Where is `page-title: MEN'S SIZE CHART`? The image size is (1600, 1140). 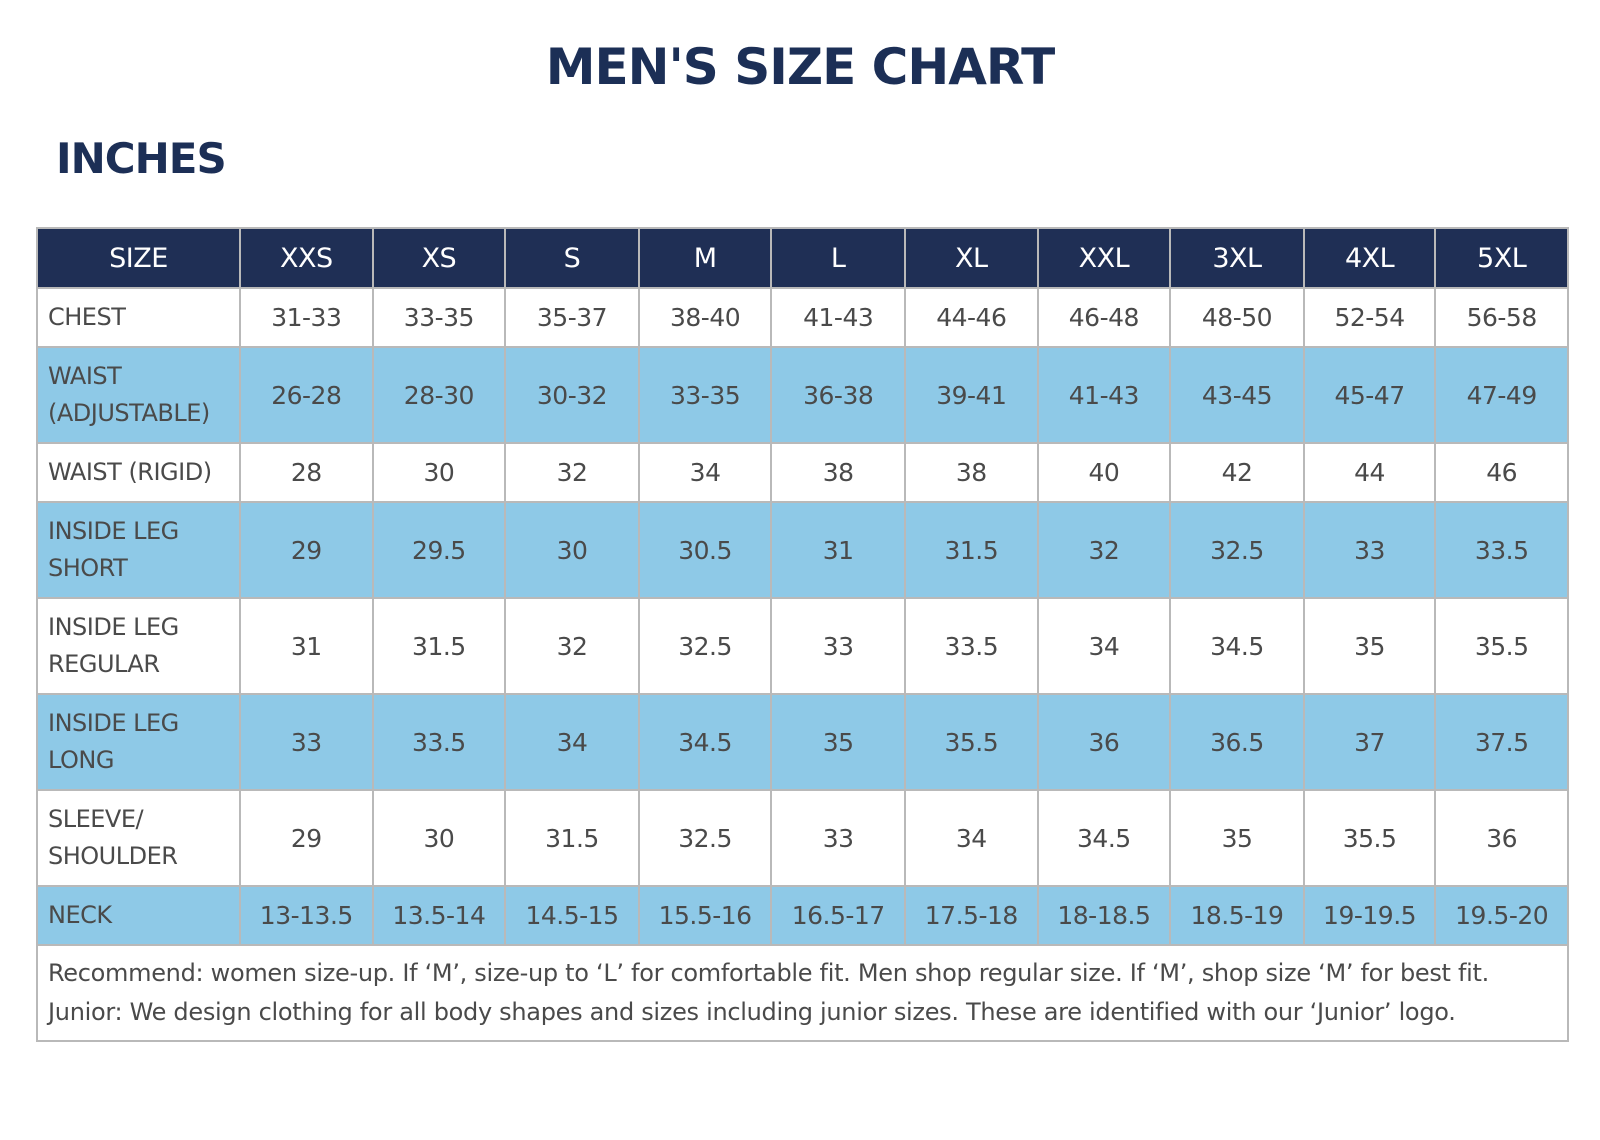 page-title: MEN'S SIZE CHART is located at coordinates (800, 67).